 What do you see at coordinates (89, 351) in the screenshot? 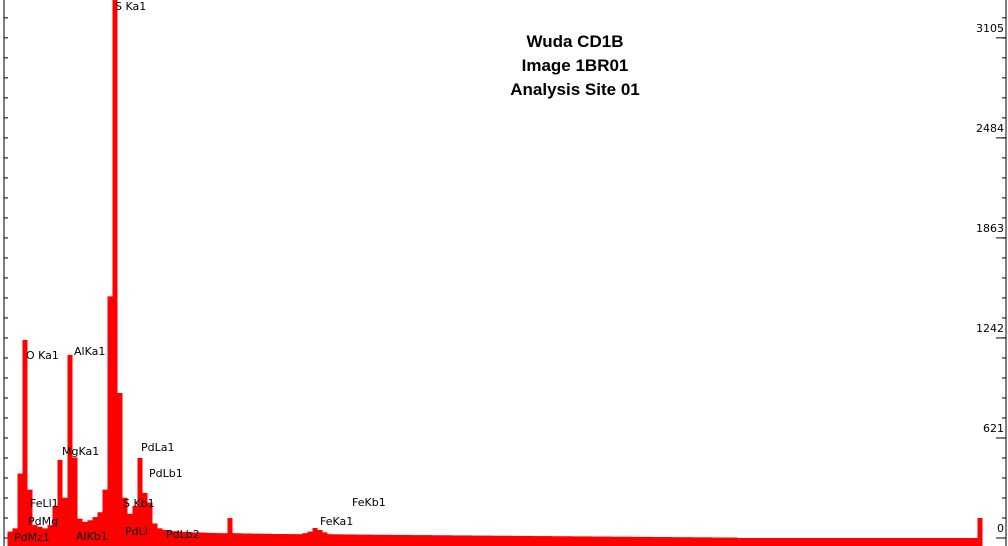
I see `peak-label: AlKa1` at bounding box center [89, 351].